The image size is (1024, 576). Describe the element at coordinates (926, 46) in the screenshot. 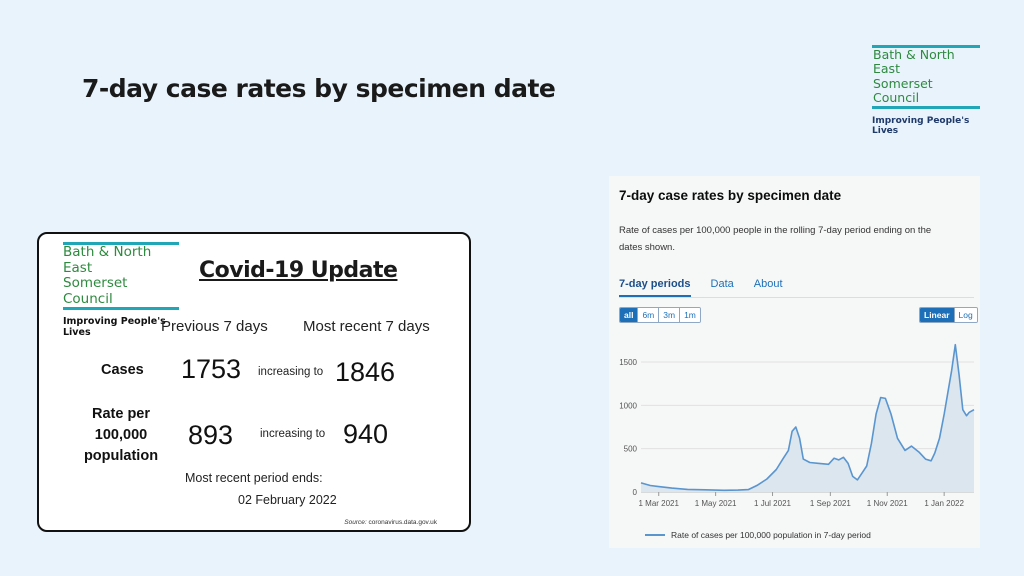

I see `logo-bar-top` at that location.